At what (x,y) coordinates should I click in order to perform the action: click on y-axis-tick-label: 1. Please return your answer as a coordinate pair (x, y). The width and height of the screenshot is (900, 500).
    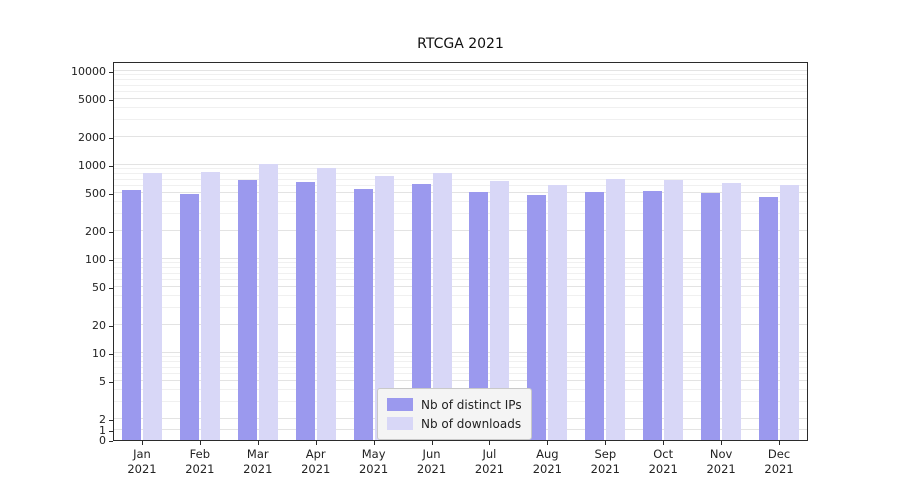
    Looking at the image, I should click on (102, 430).